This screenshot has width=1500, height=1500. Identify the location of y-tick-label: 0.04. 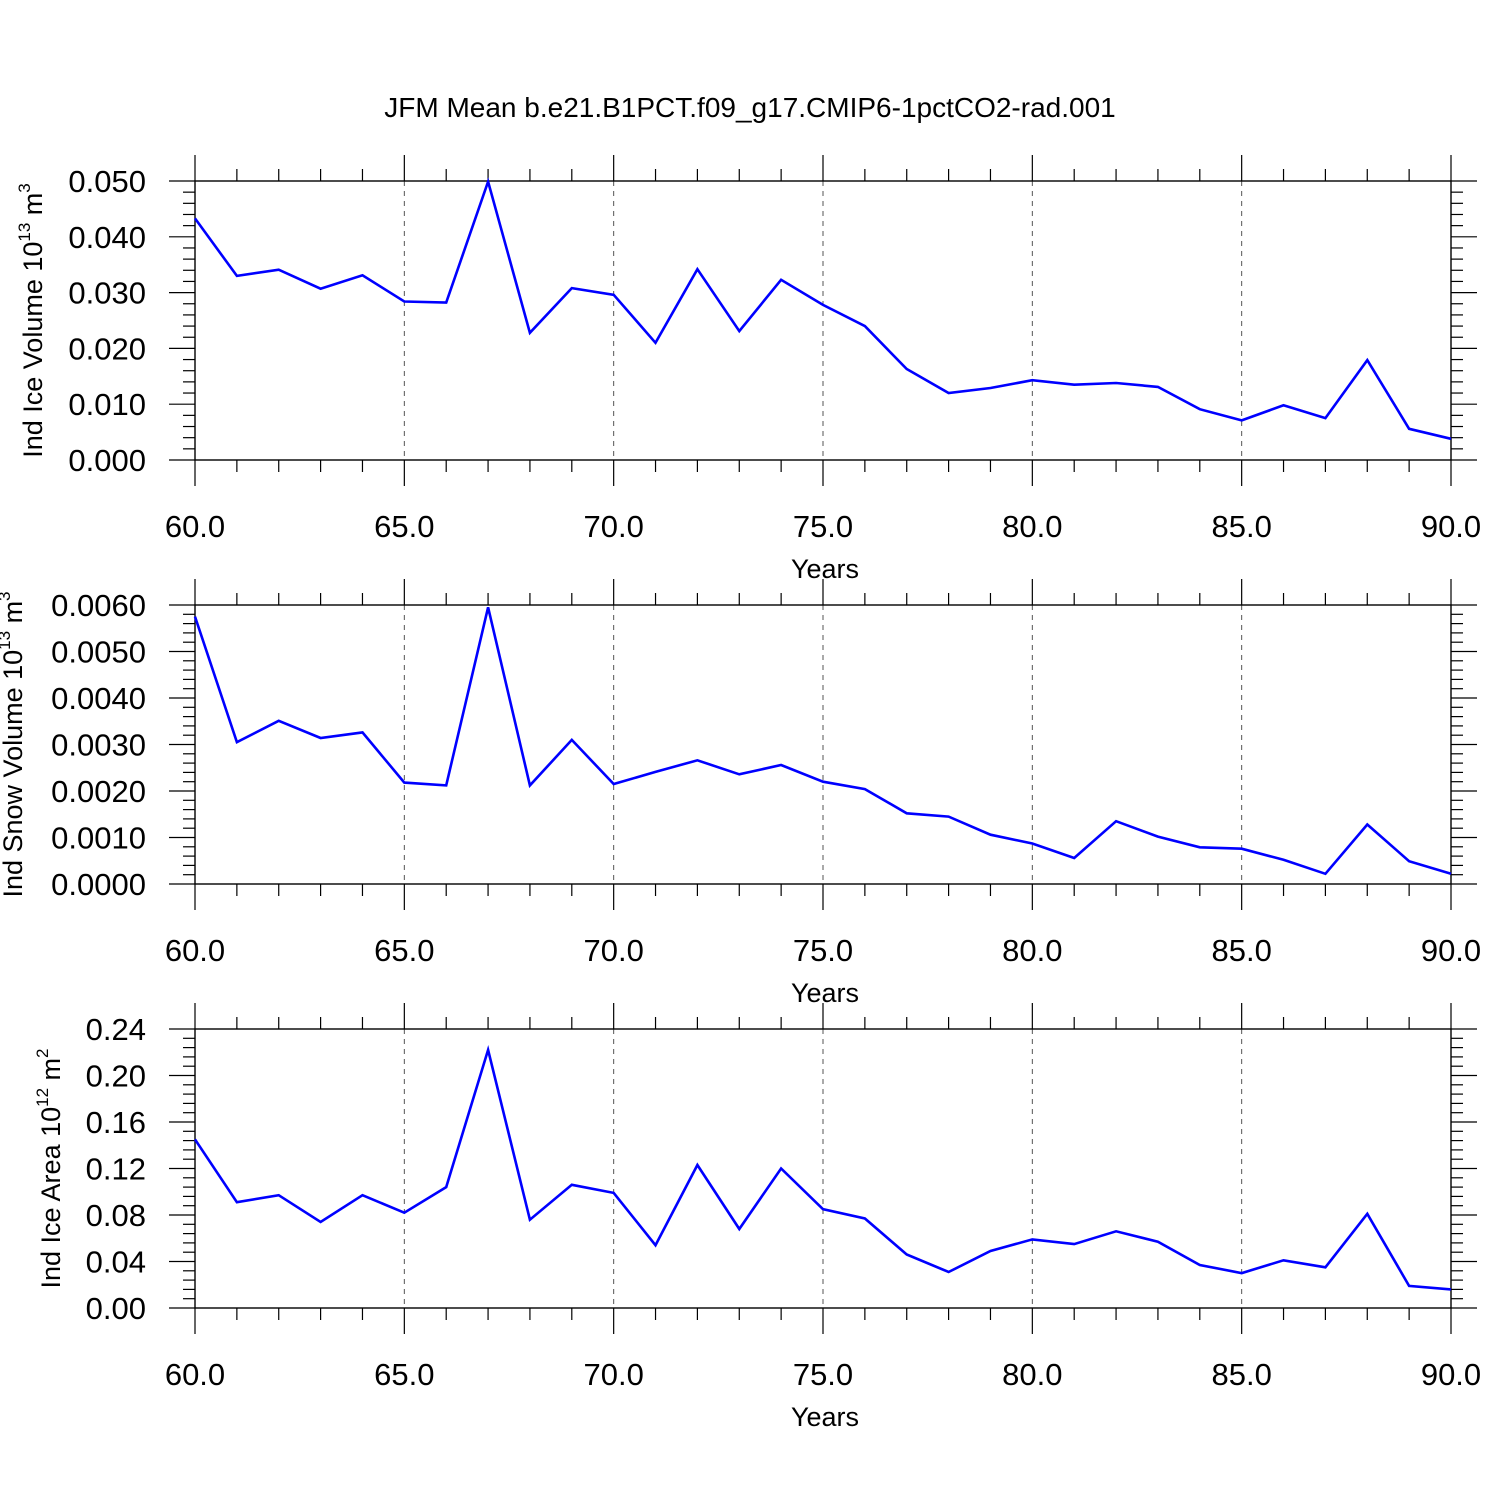
(116, 1262).